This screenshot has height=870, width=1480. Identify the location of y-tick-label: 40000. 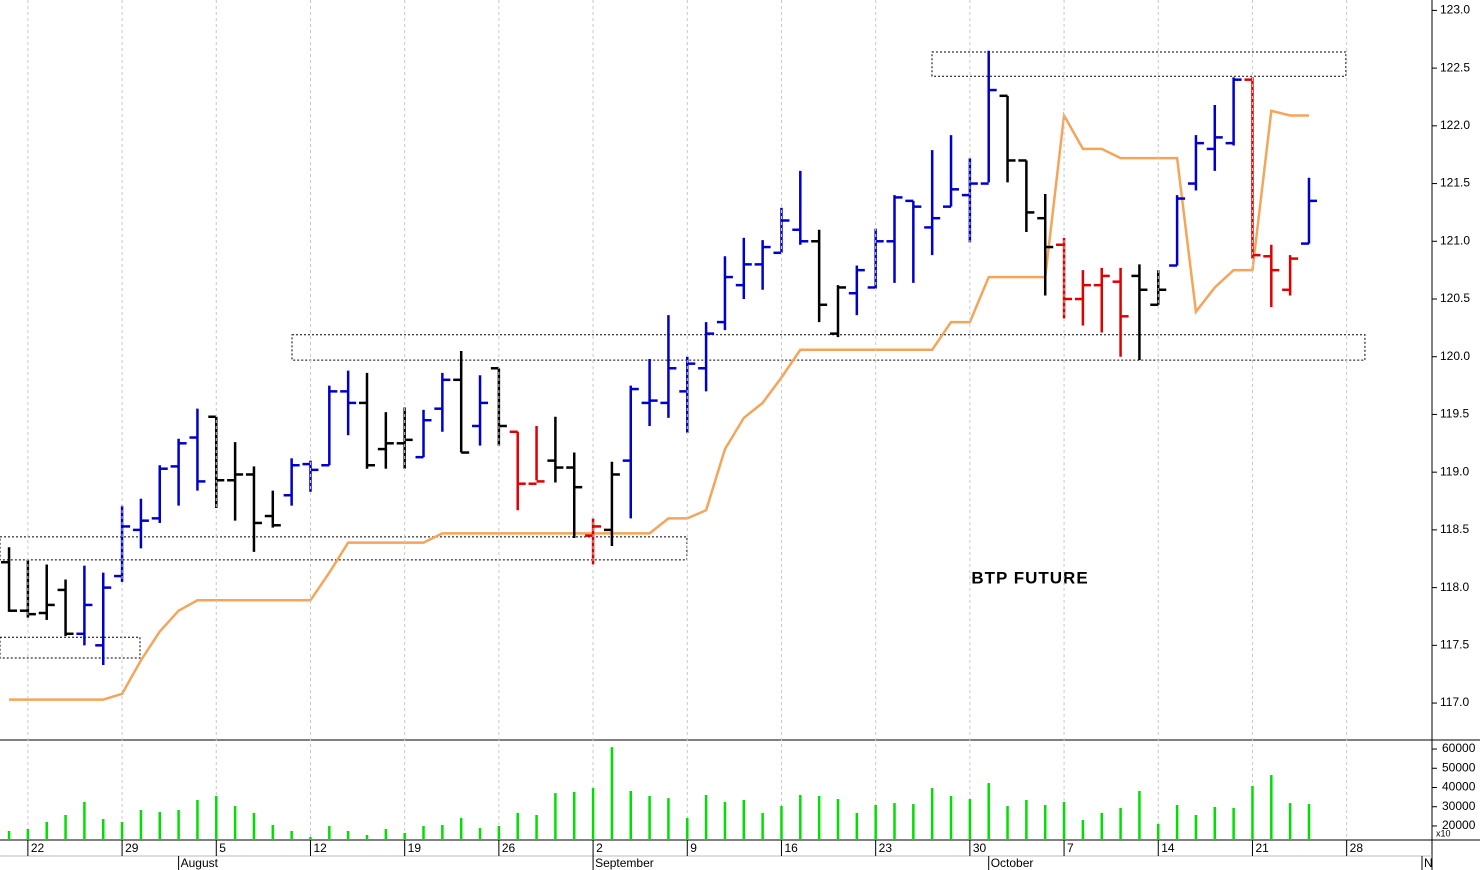
(1459, 787).